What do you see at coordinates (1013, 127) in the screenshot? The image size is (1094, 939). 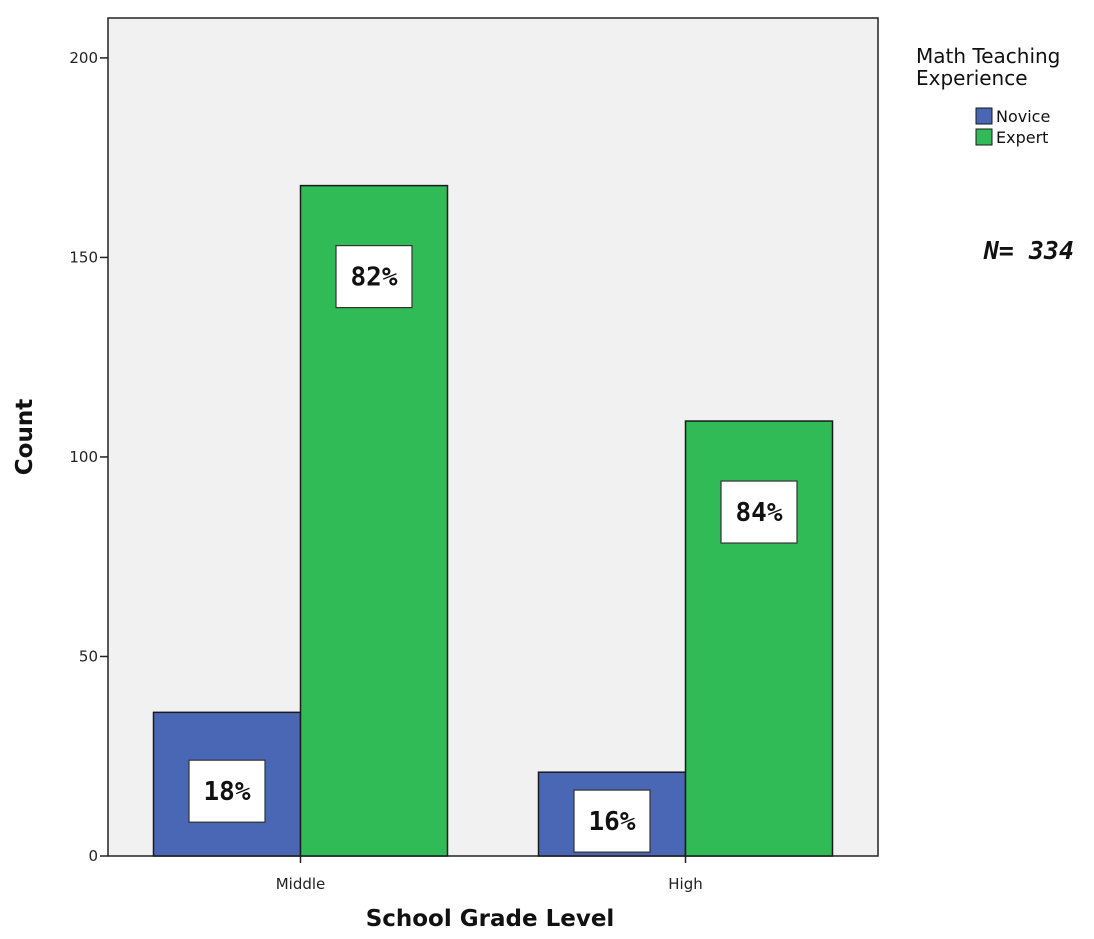 I see `legend-items: Novice Expert` at bounding box center [1013, 127].